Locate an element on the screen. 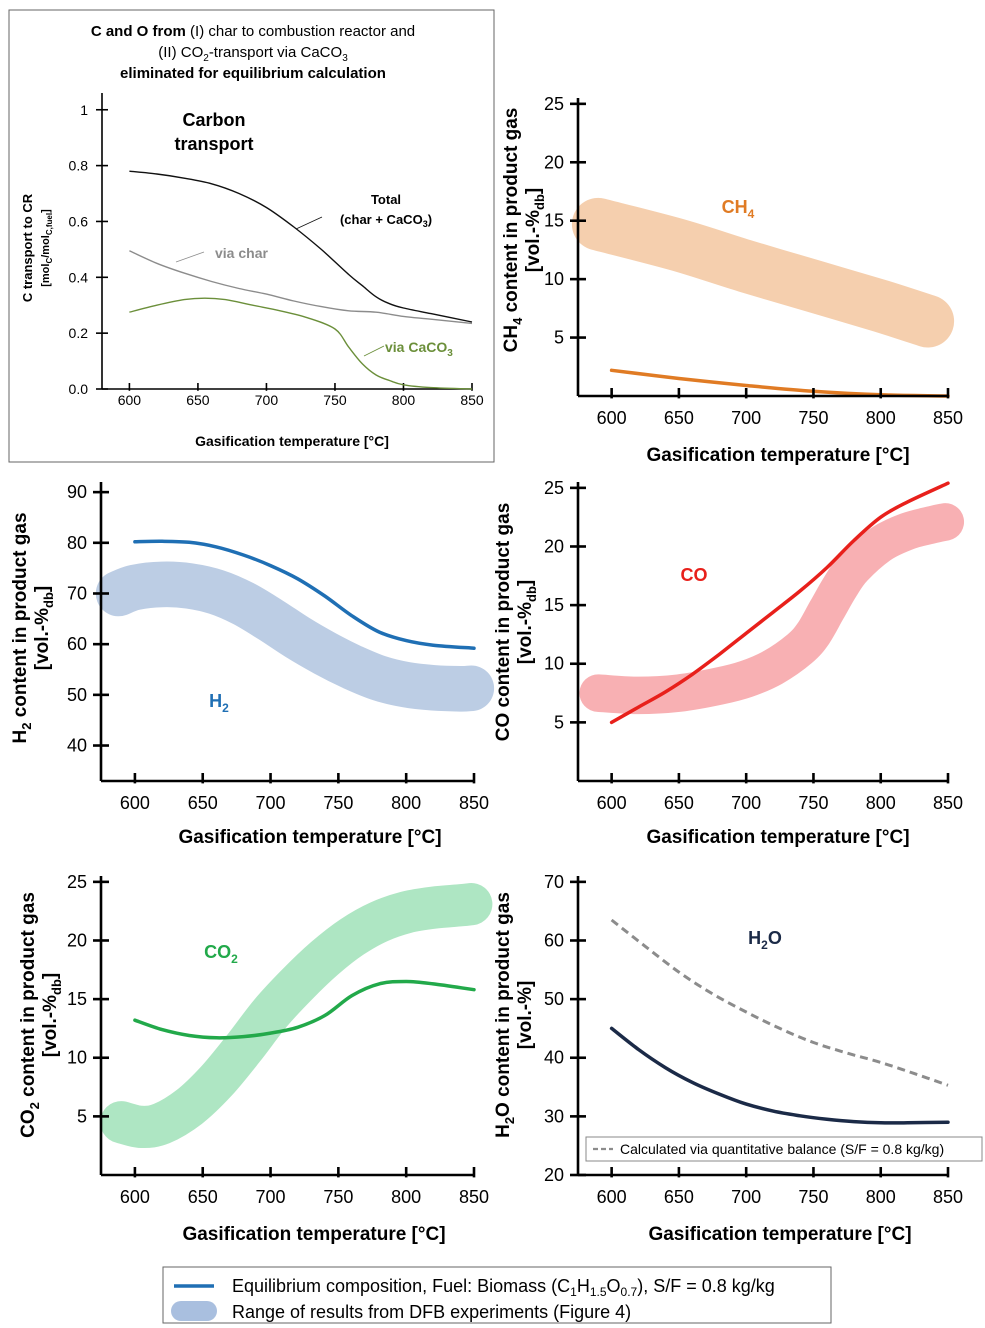 This screenshot has height=1328, width=985. axes: 600 650 700 750 800 850 0.0 0.2 0.4 0.6 0.8 1 is located at coordinates (276, 250).